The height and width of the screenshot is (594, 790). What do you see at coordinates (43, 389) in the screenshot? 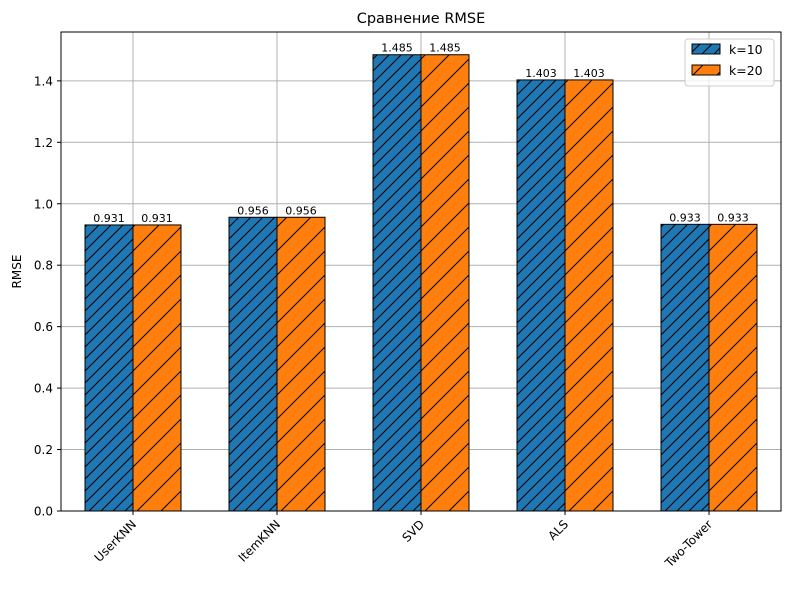
I see `y-tick-label: 0.4` at bounding box center [43, 389].